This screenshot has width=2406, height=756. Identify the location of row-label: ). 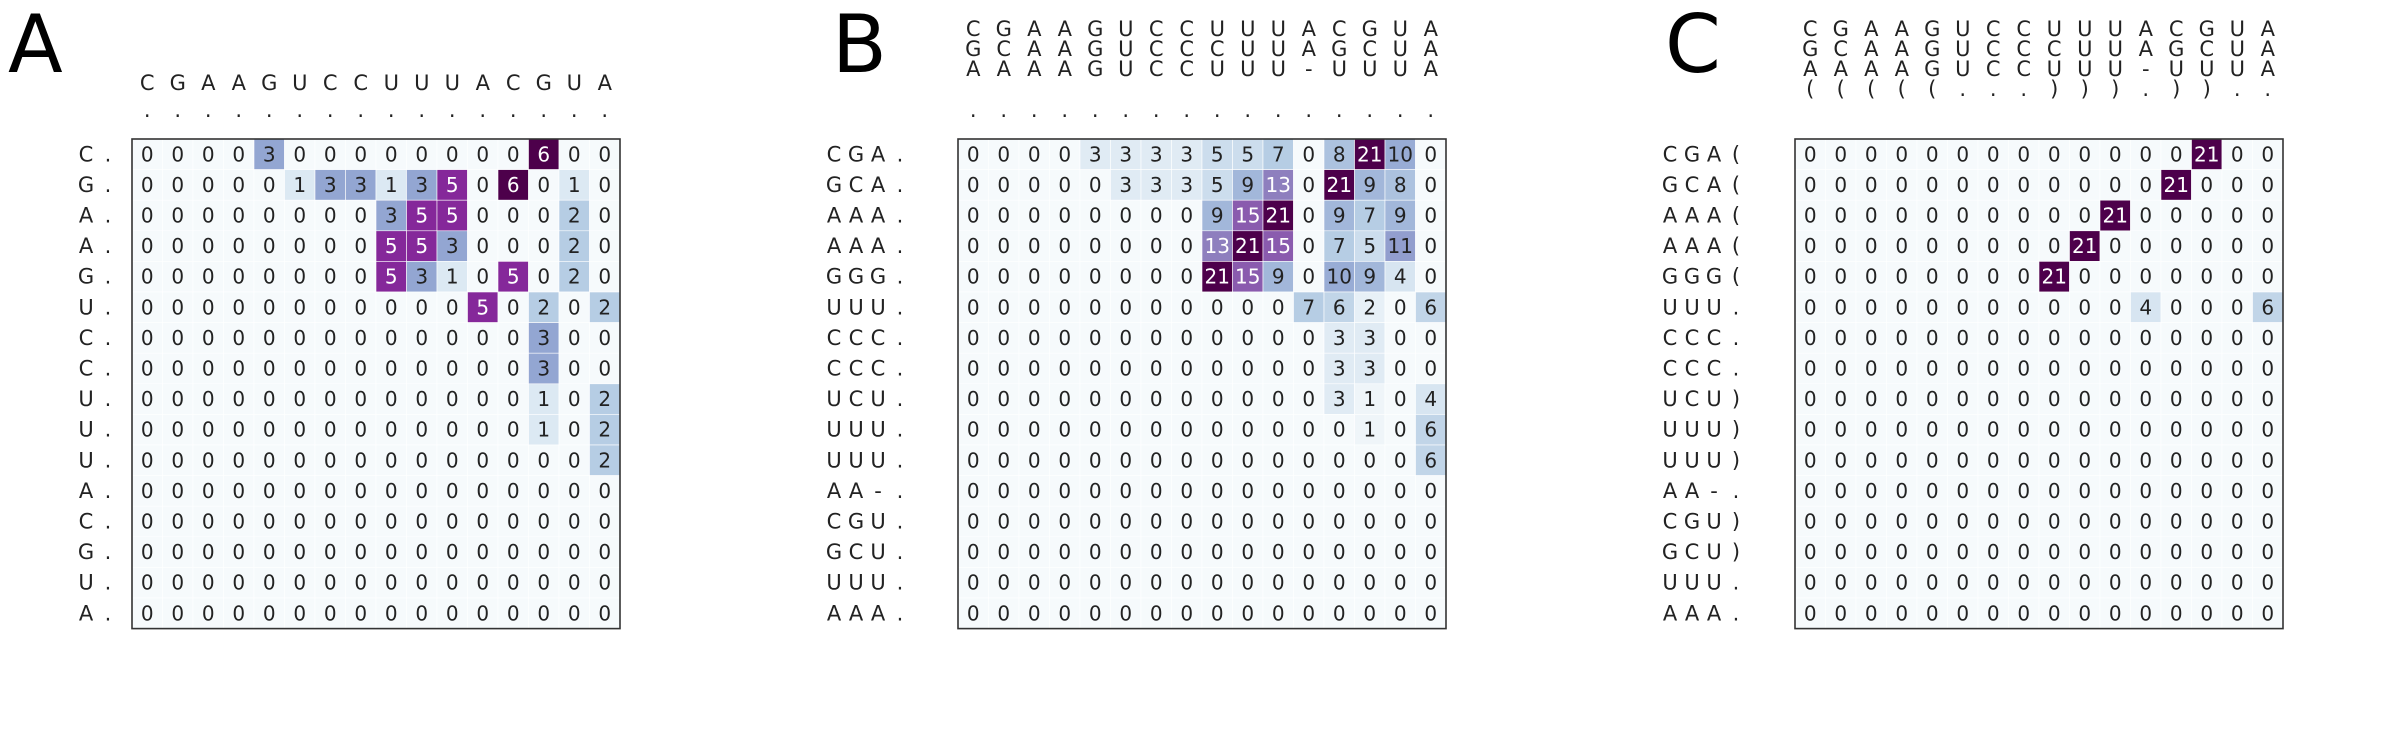
(1736, 552).